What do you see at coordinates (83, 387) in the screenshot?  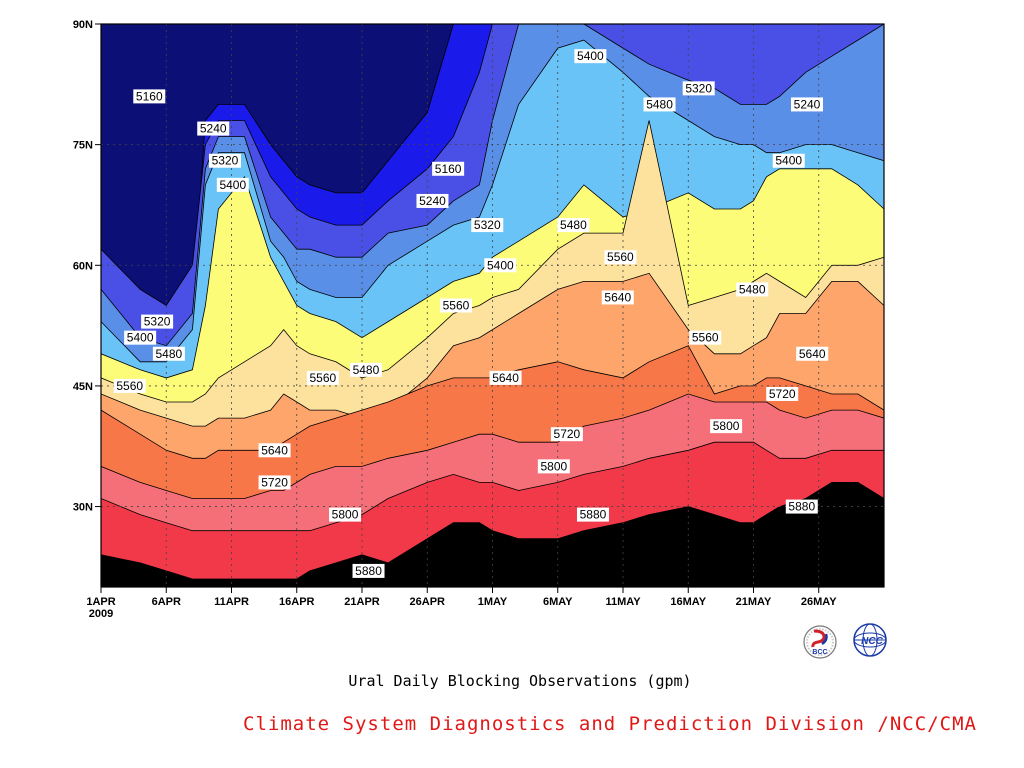 I see `y-tick-label: 45N` at bounding box center [83, 387].